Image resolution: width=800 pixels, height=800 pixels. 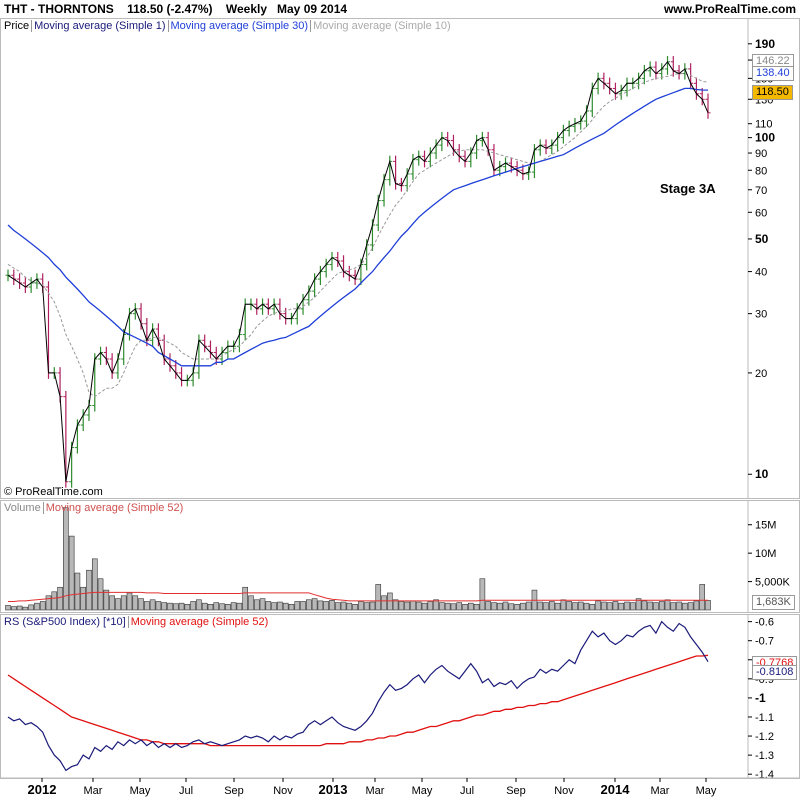 What do you see at coordinates (22, 508) in the screenshot?
I see `legend-volume: Volume` at bounding box center [22, 508].